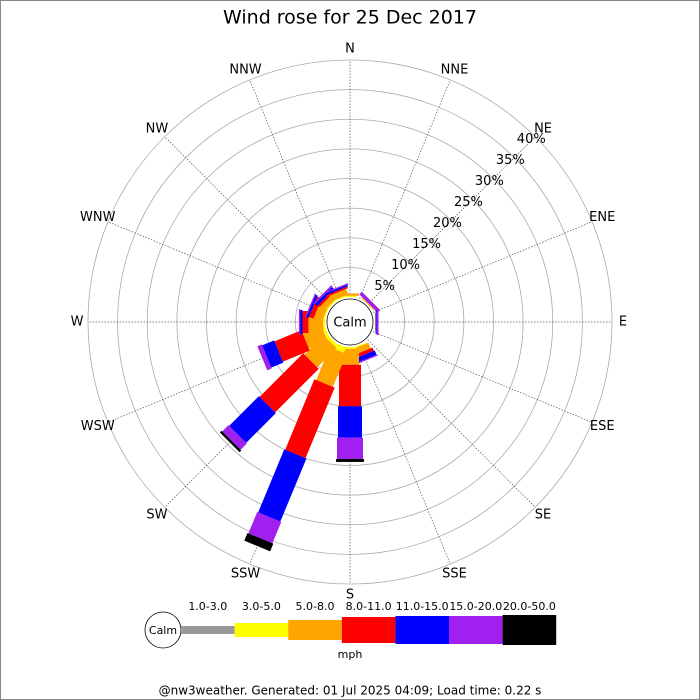 The width and height of the screenshot is (700, 700). Describe the element at coordinates (543, 515) in the screenshot. I see `direction-label: SE` at that location.